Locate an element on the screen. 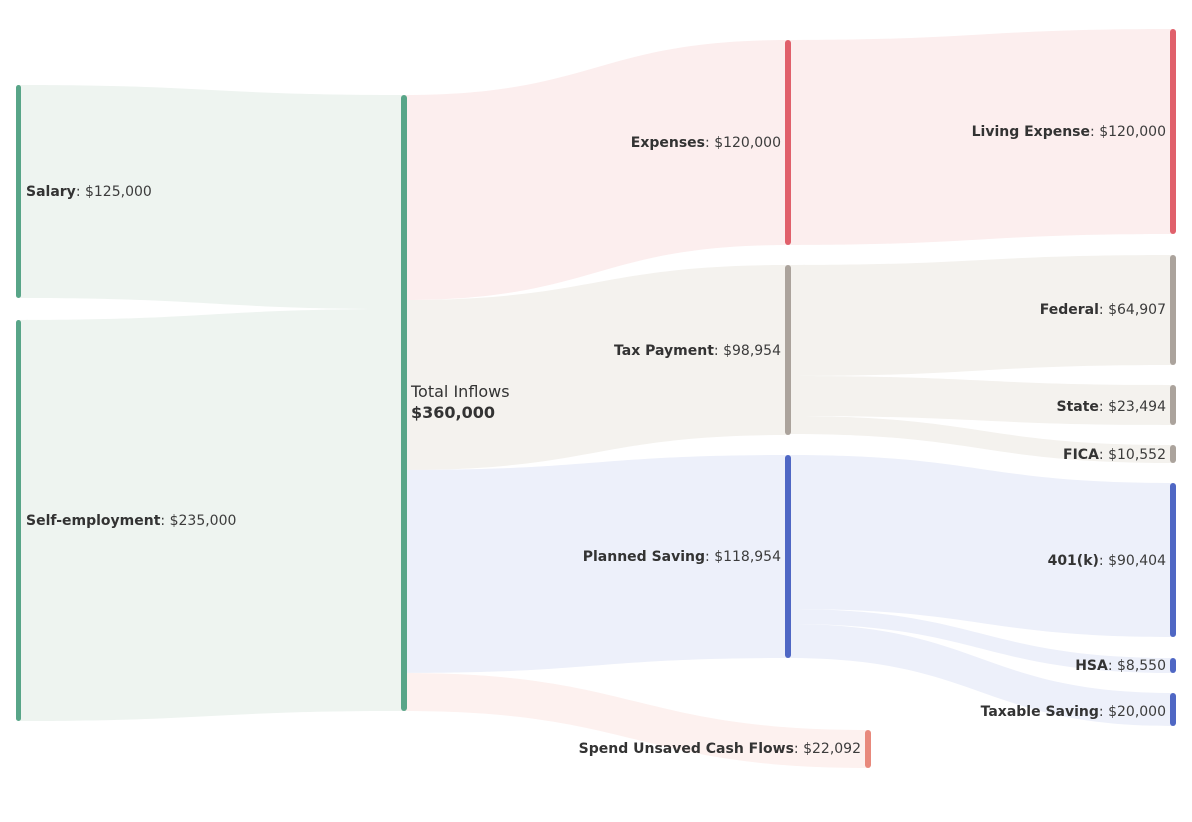 This screenshot has width=1192, height=822. label-fica: FICA: $10,552 is located at coordinates (1114, 455).